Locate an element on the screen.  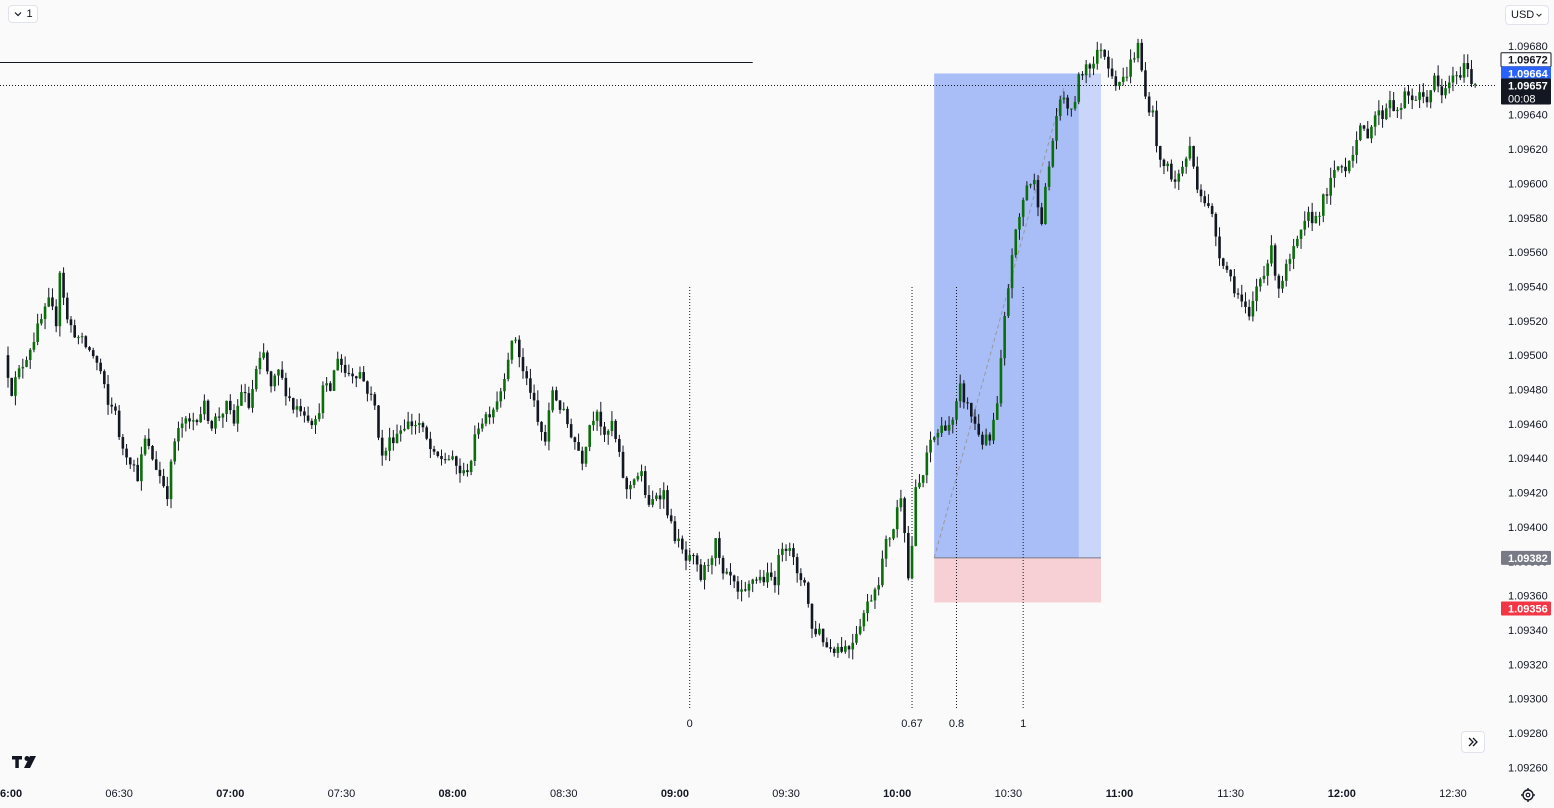
scroll-to-realtime-button is located at coordinates (1473, 742).